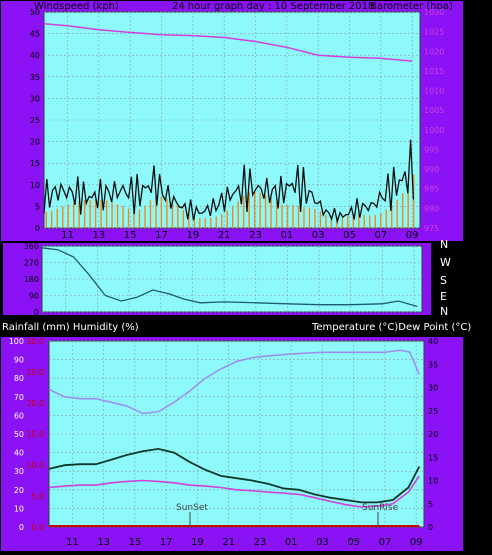  Describe the element at coordinates (197, 542) in the screenshot. I see `temp-x-tick-label: 19` at that location.